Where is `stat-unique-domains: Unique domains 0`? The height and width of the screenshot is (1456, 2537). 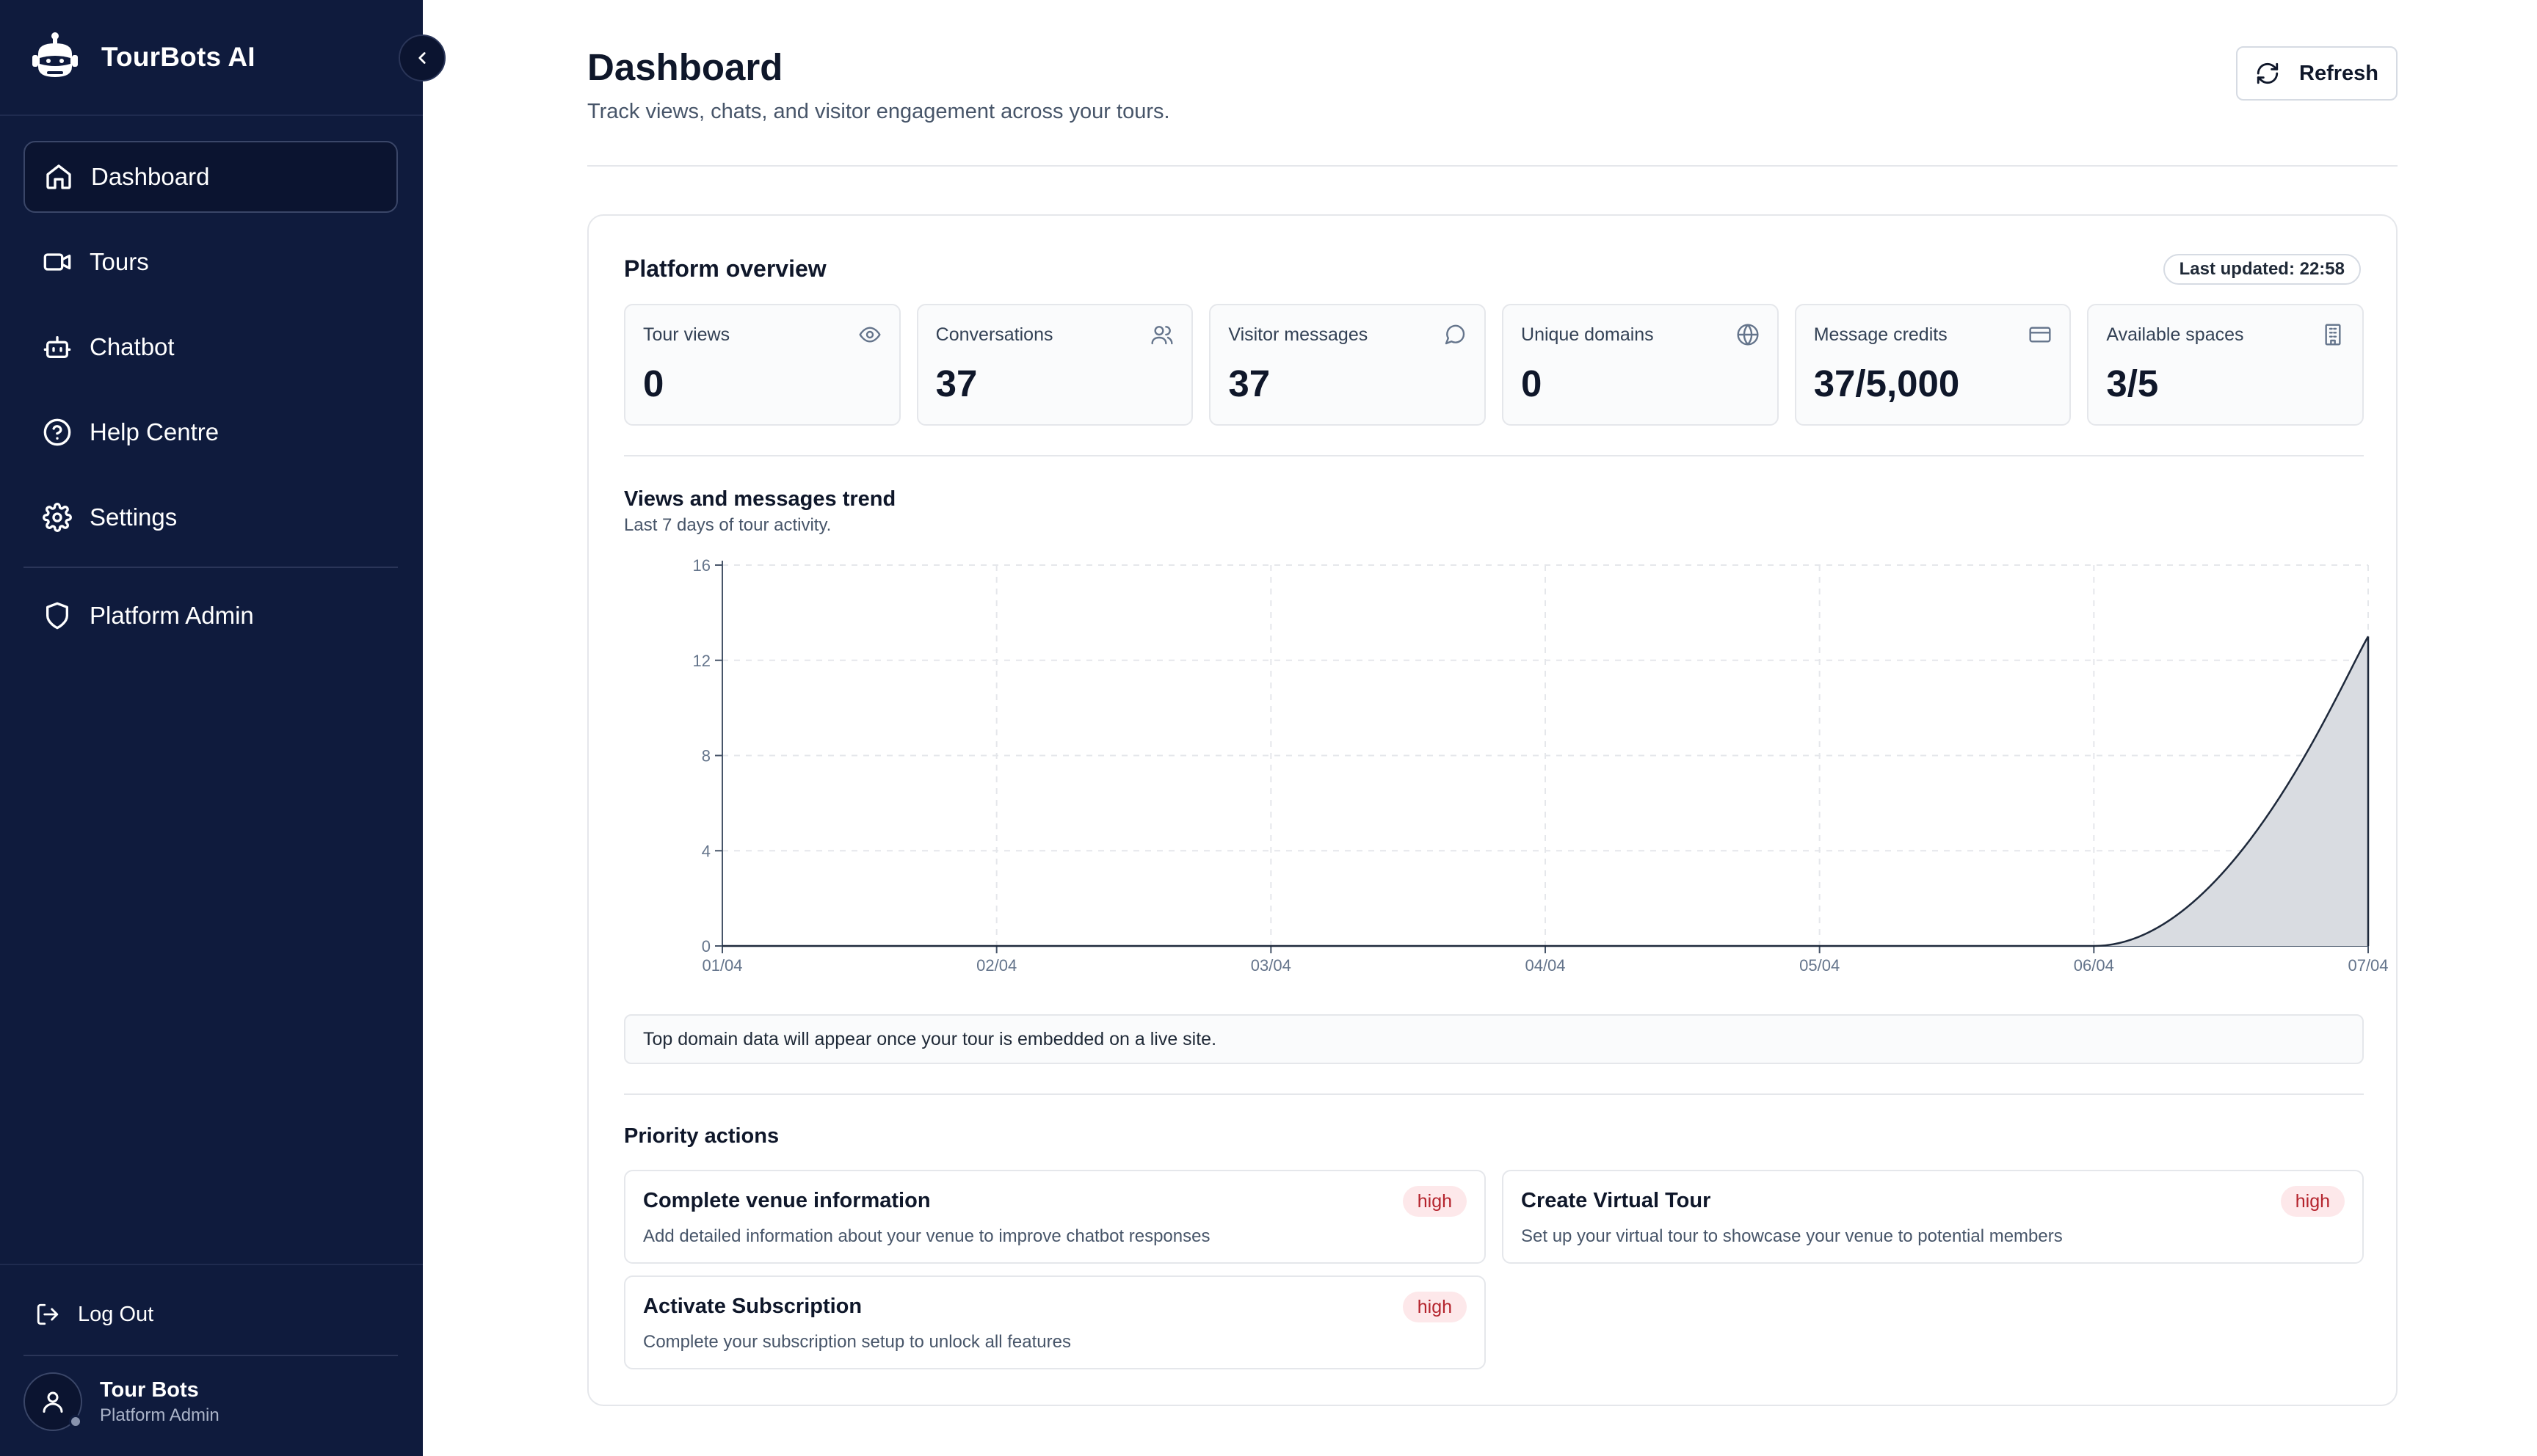 stat-unique-domains: Unique domains 0 is located at coordinates (1640, 365).